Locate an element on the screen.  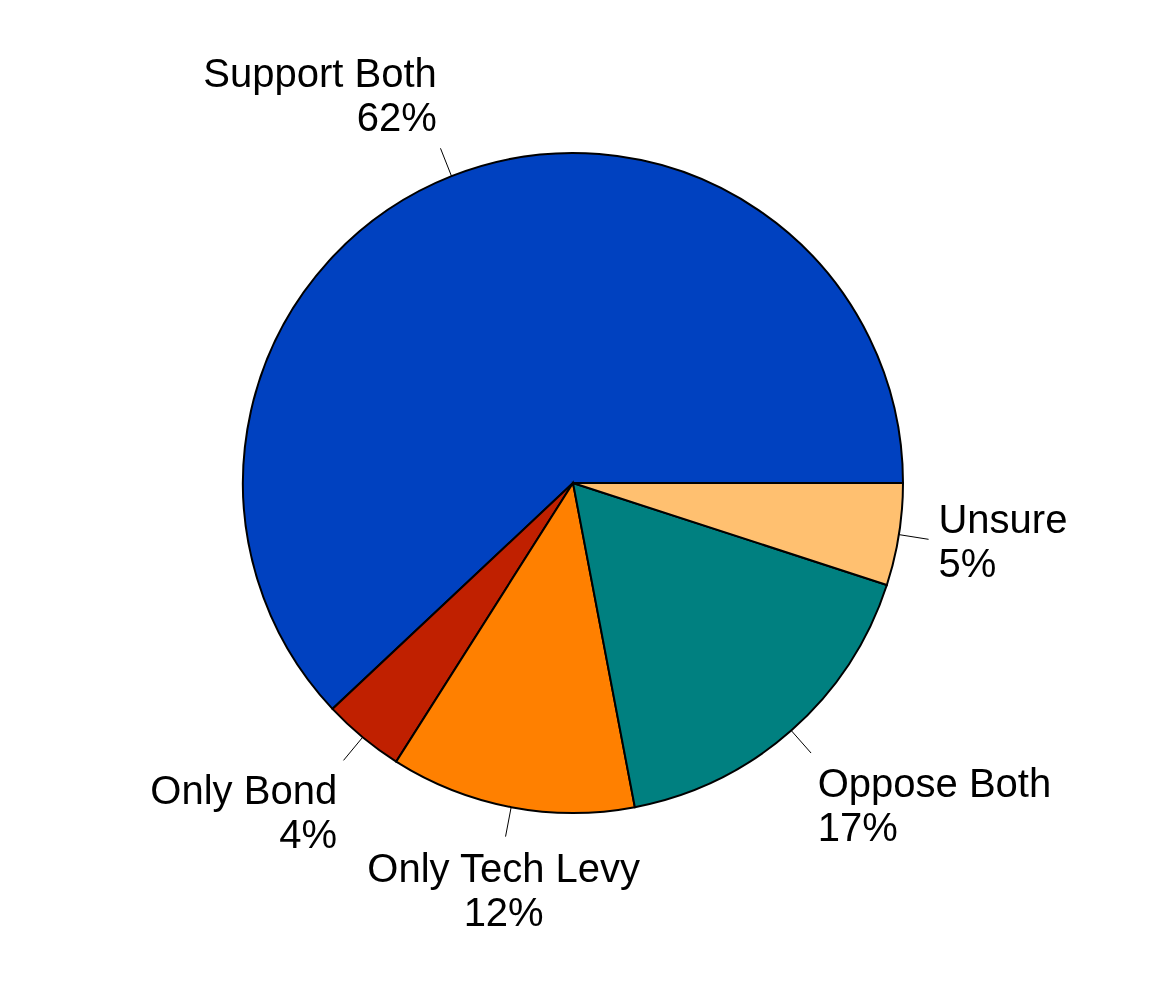
slice-label: Unsure is located at coordinates (1003, 518).